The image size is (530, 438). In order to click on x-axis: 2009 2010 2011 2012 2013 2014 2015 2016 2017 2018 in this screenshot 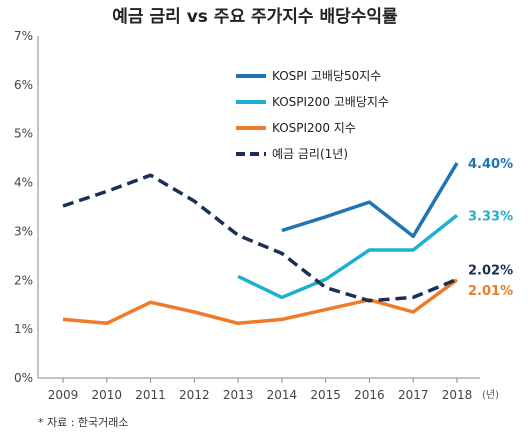, I will do `click(259, 389)`.